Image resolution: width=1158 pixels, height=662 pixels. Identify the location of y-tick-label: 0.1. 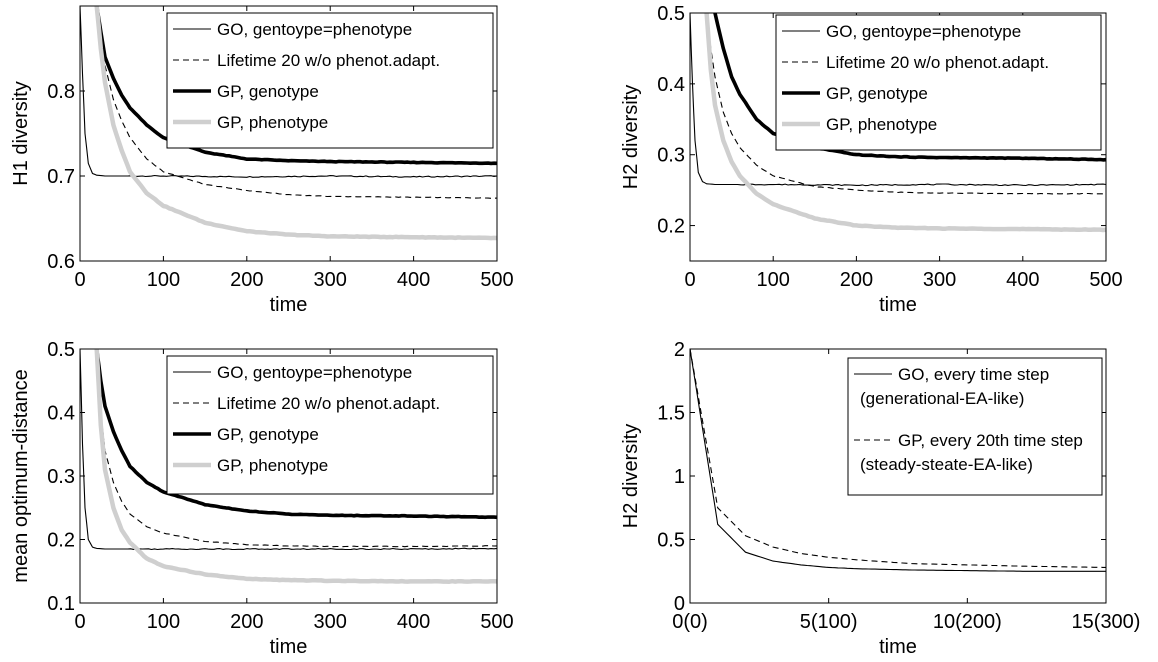
(61, 604).